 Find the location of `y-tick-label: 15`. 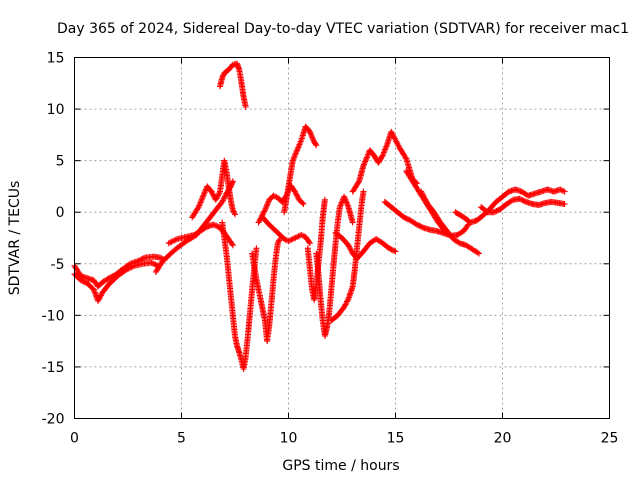

y-tick-label: 15 is located at coordinates (56, 59).